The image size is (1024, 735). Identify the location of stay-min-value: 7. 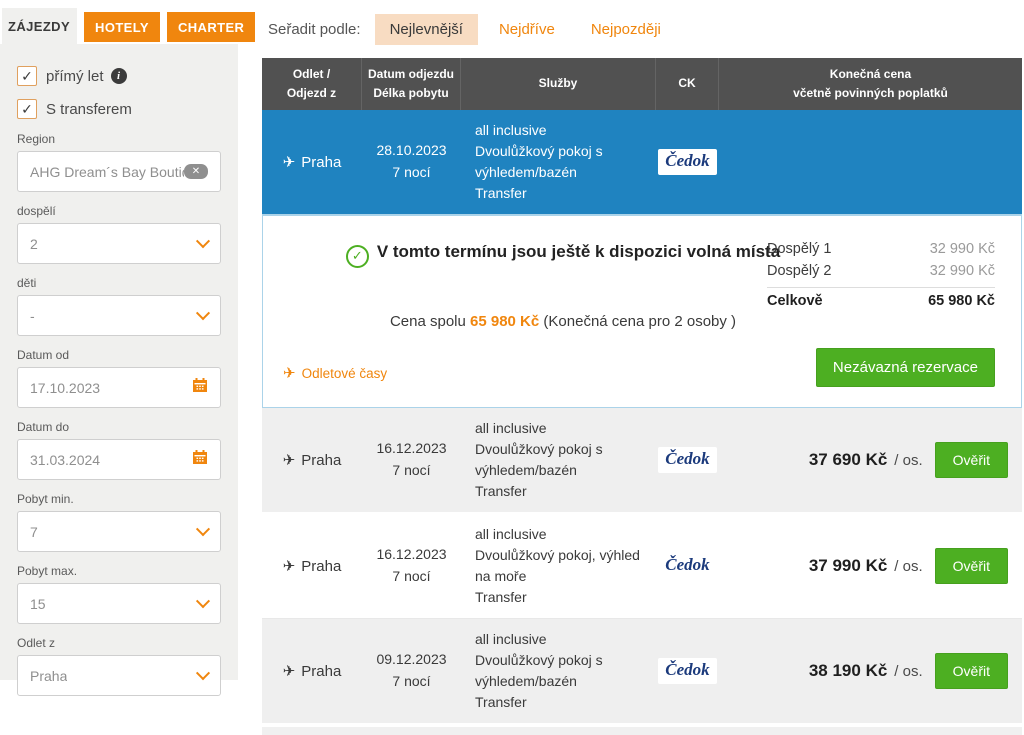
(34, 531).